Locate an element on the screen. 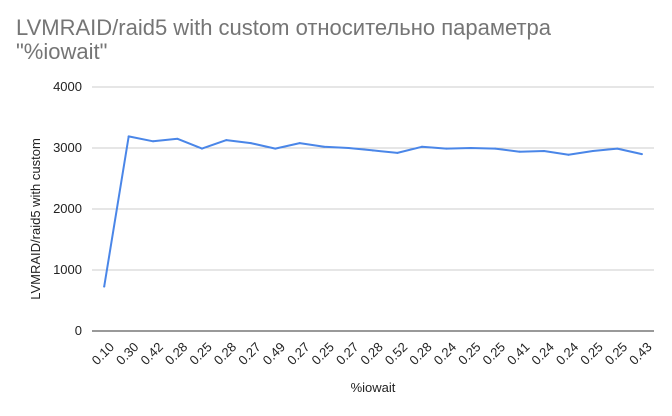 Image resolution: width=672 pixels, height=416 pixels. x-tick-label: 0.49 is located at coordinates (274, 353).